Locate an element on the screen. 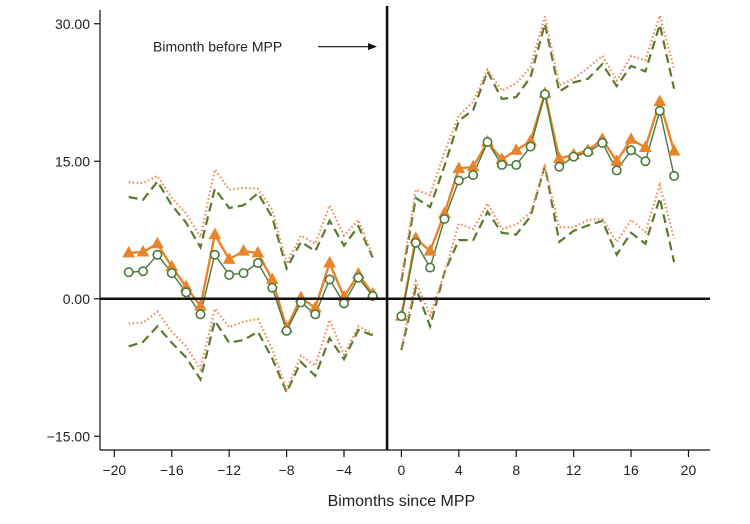 Image resolution: width=750 pixels, height=524 pixels. x-axis-title: Bimonths since MPP is located at coordinates (402, 501).